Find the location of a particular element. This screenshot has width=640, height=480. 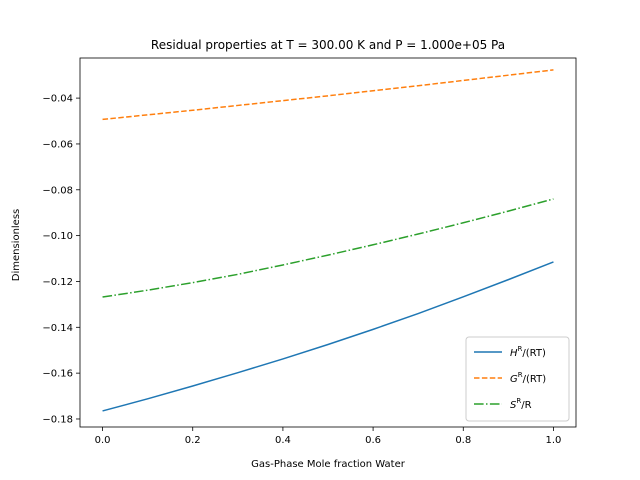

y-tick-label: −0.12 is located at coordinates (57, 282).